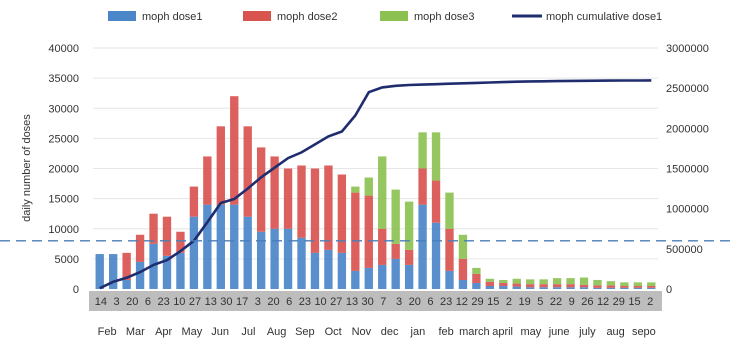 The image size is (733, 354). I want to click on x-month-label: june, so click(559, 332).